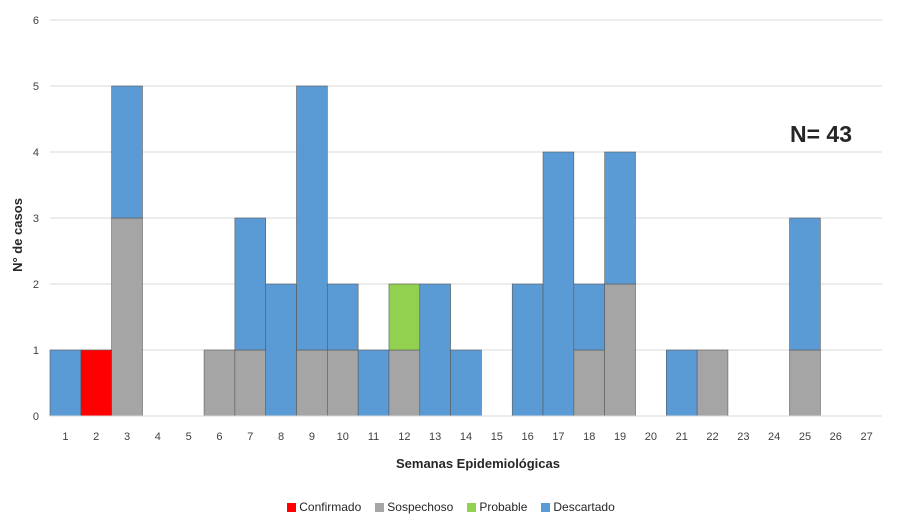 This screenshot has height=519, width=902. What do you see at coordinates (584, 507) in the screenshot?
I see `legend-label: Descartado` at bounding box center [584, 507].